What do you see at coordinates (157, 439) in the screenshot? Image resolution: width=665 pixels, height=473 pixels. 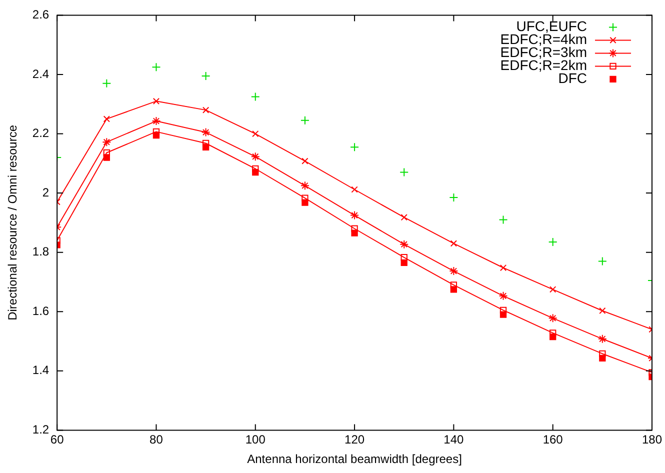 I see `x-tick-label: 80` at bounding box center [157, 439].